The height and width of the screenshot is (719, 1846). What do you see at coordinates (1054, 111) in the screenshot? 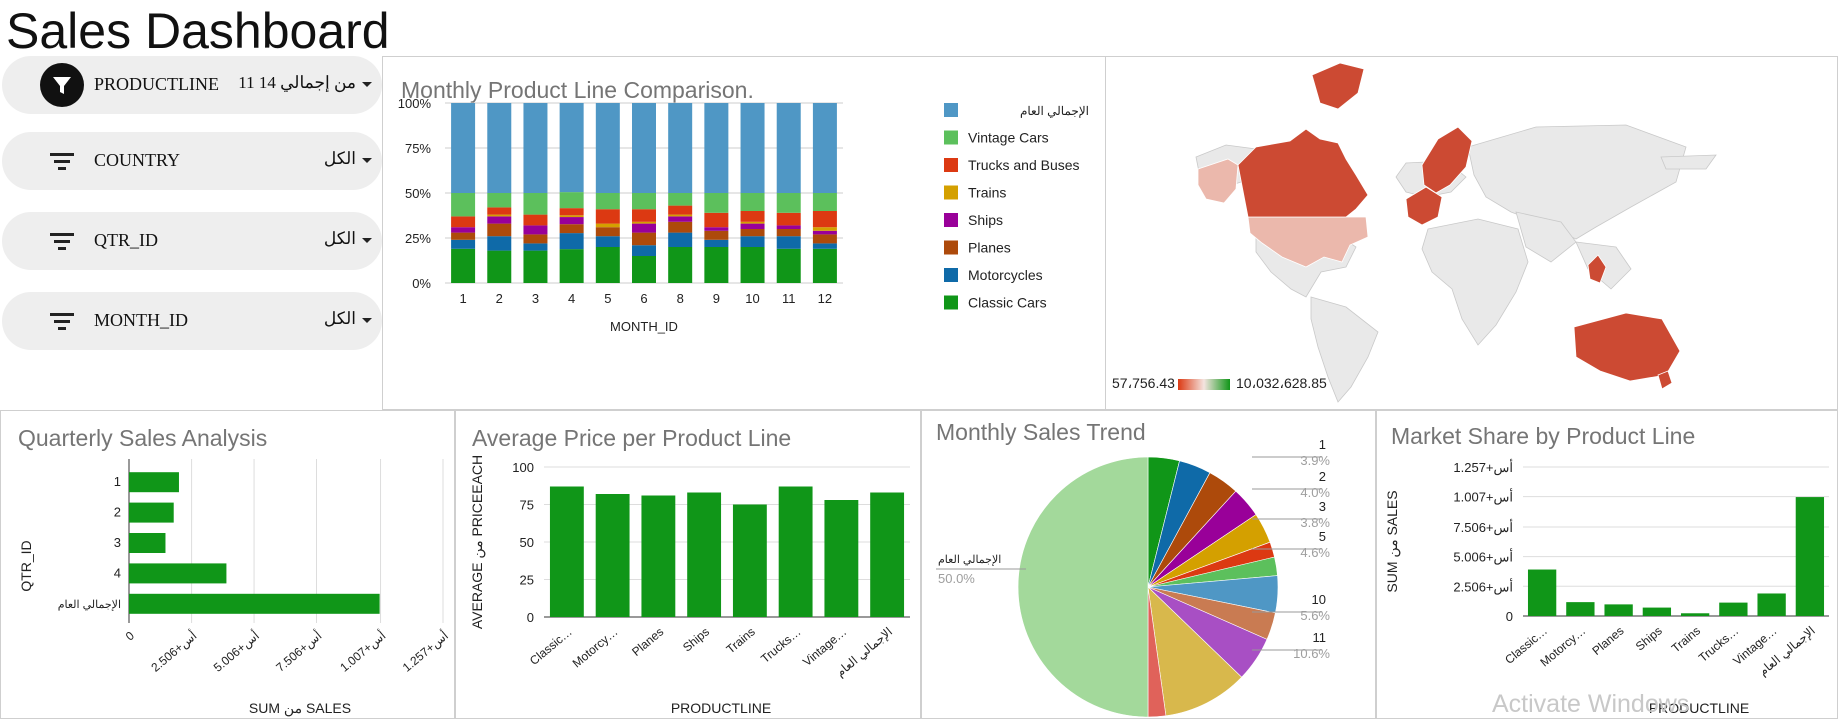
I see `legend-label: الإجمالي العام` at bounding box center [1054, 111].